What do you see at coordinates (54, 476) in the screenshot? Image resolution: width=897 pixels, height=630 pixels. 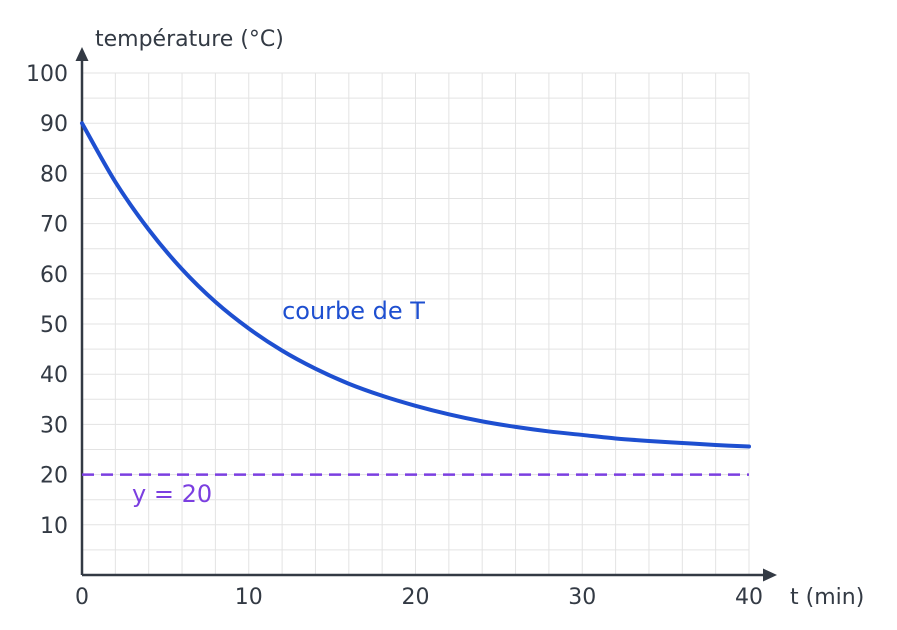 I see `y-tick-label: 20` at bounding box center [54, 476].